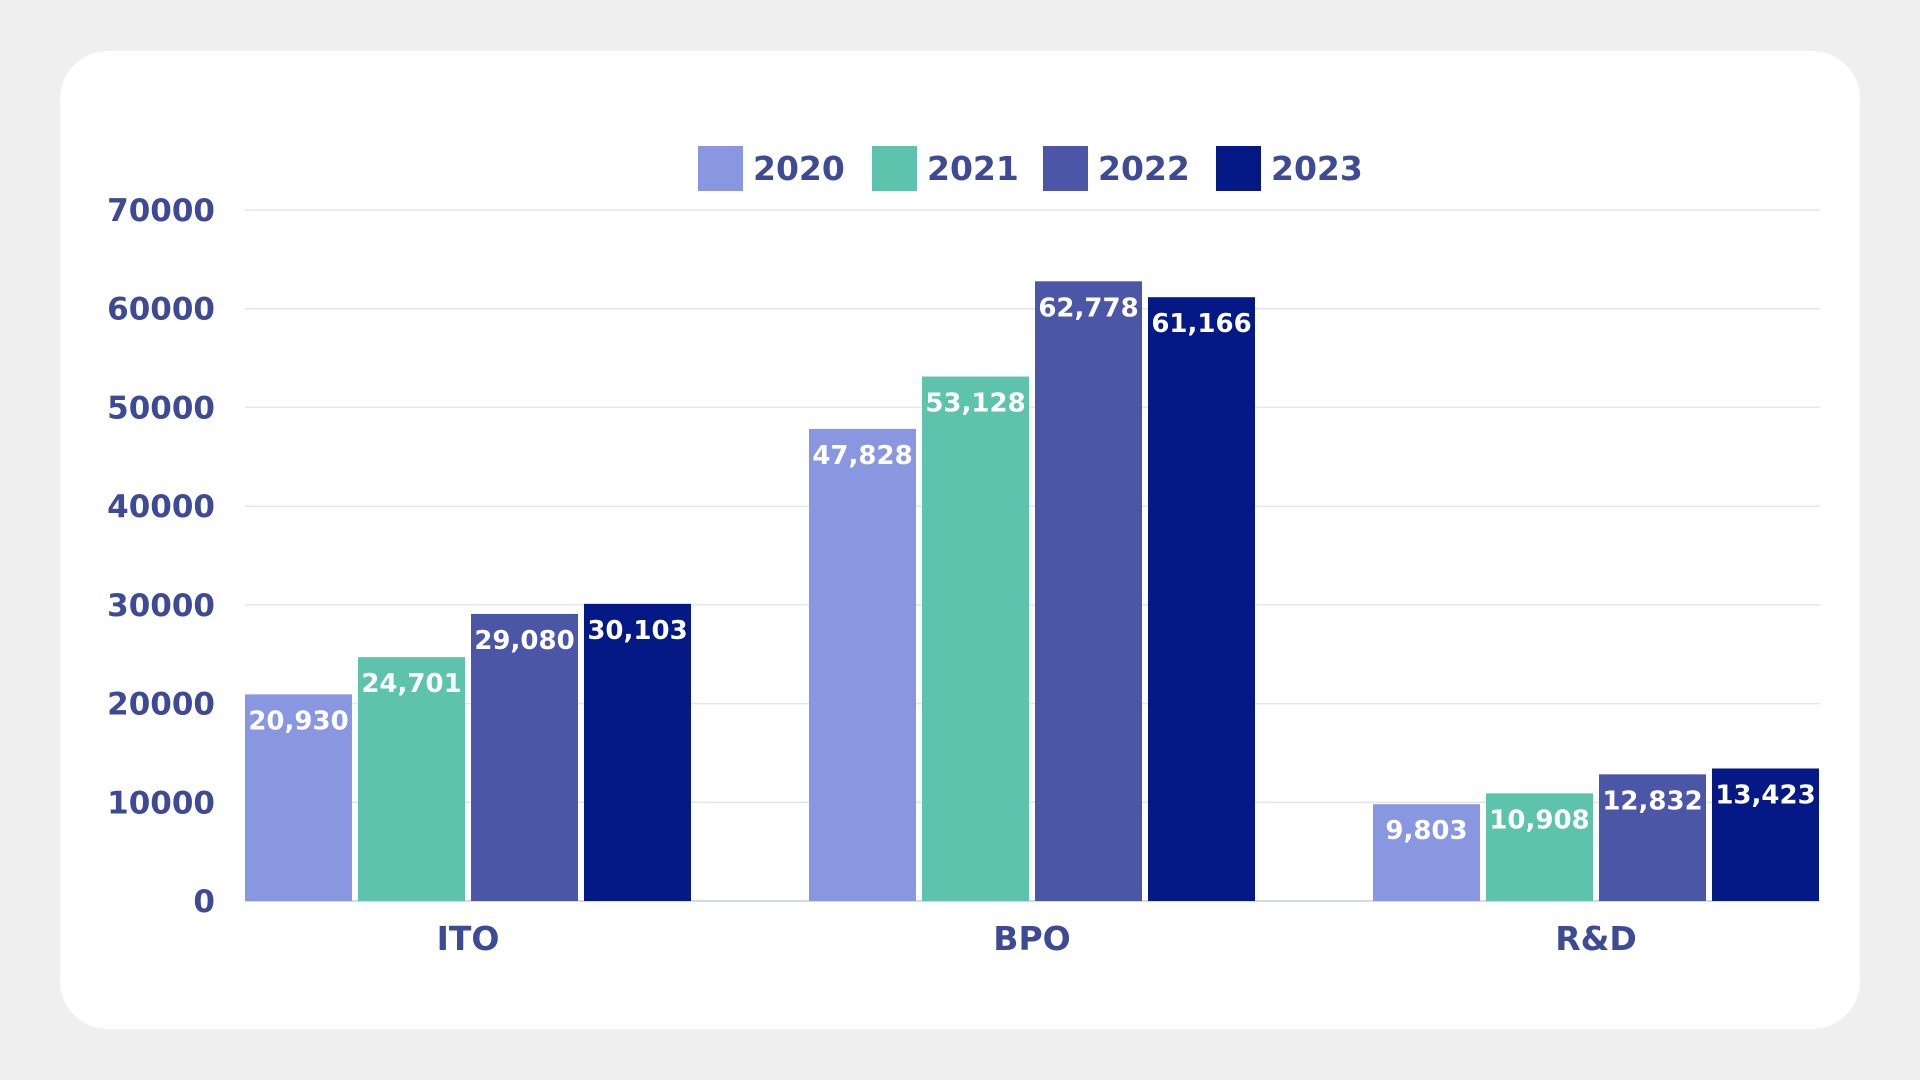 The image size is (1920, 1080). What do you see at coordinates (1652, 801) in the screenshot?
I see `data-label: 12,832` at bounding box center [1652, 801].